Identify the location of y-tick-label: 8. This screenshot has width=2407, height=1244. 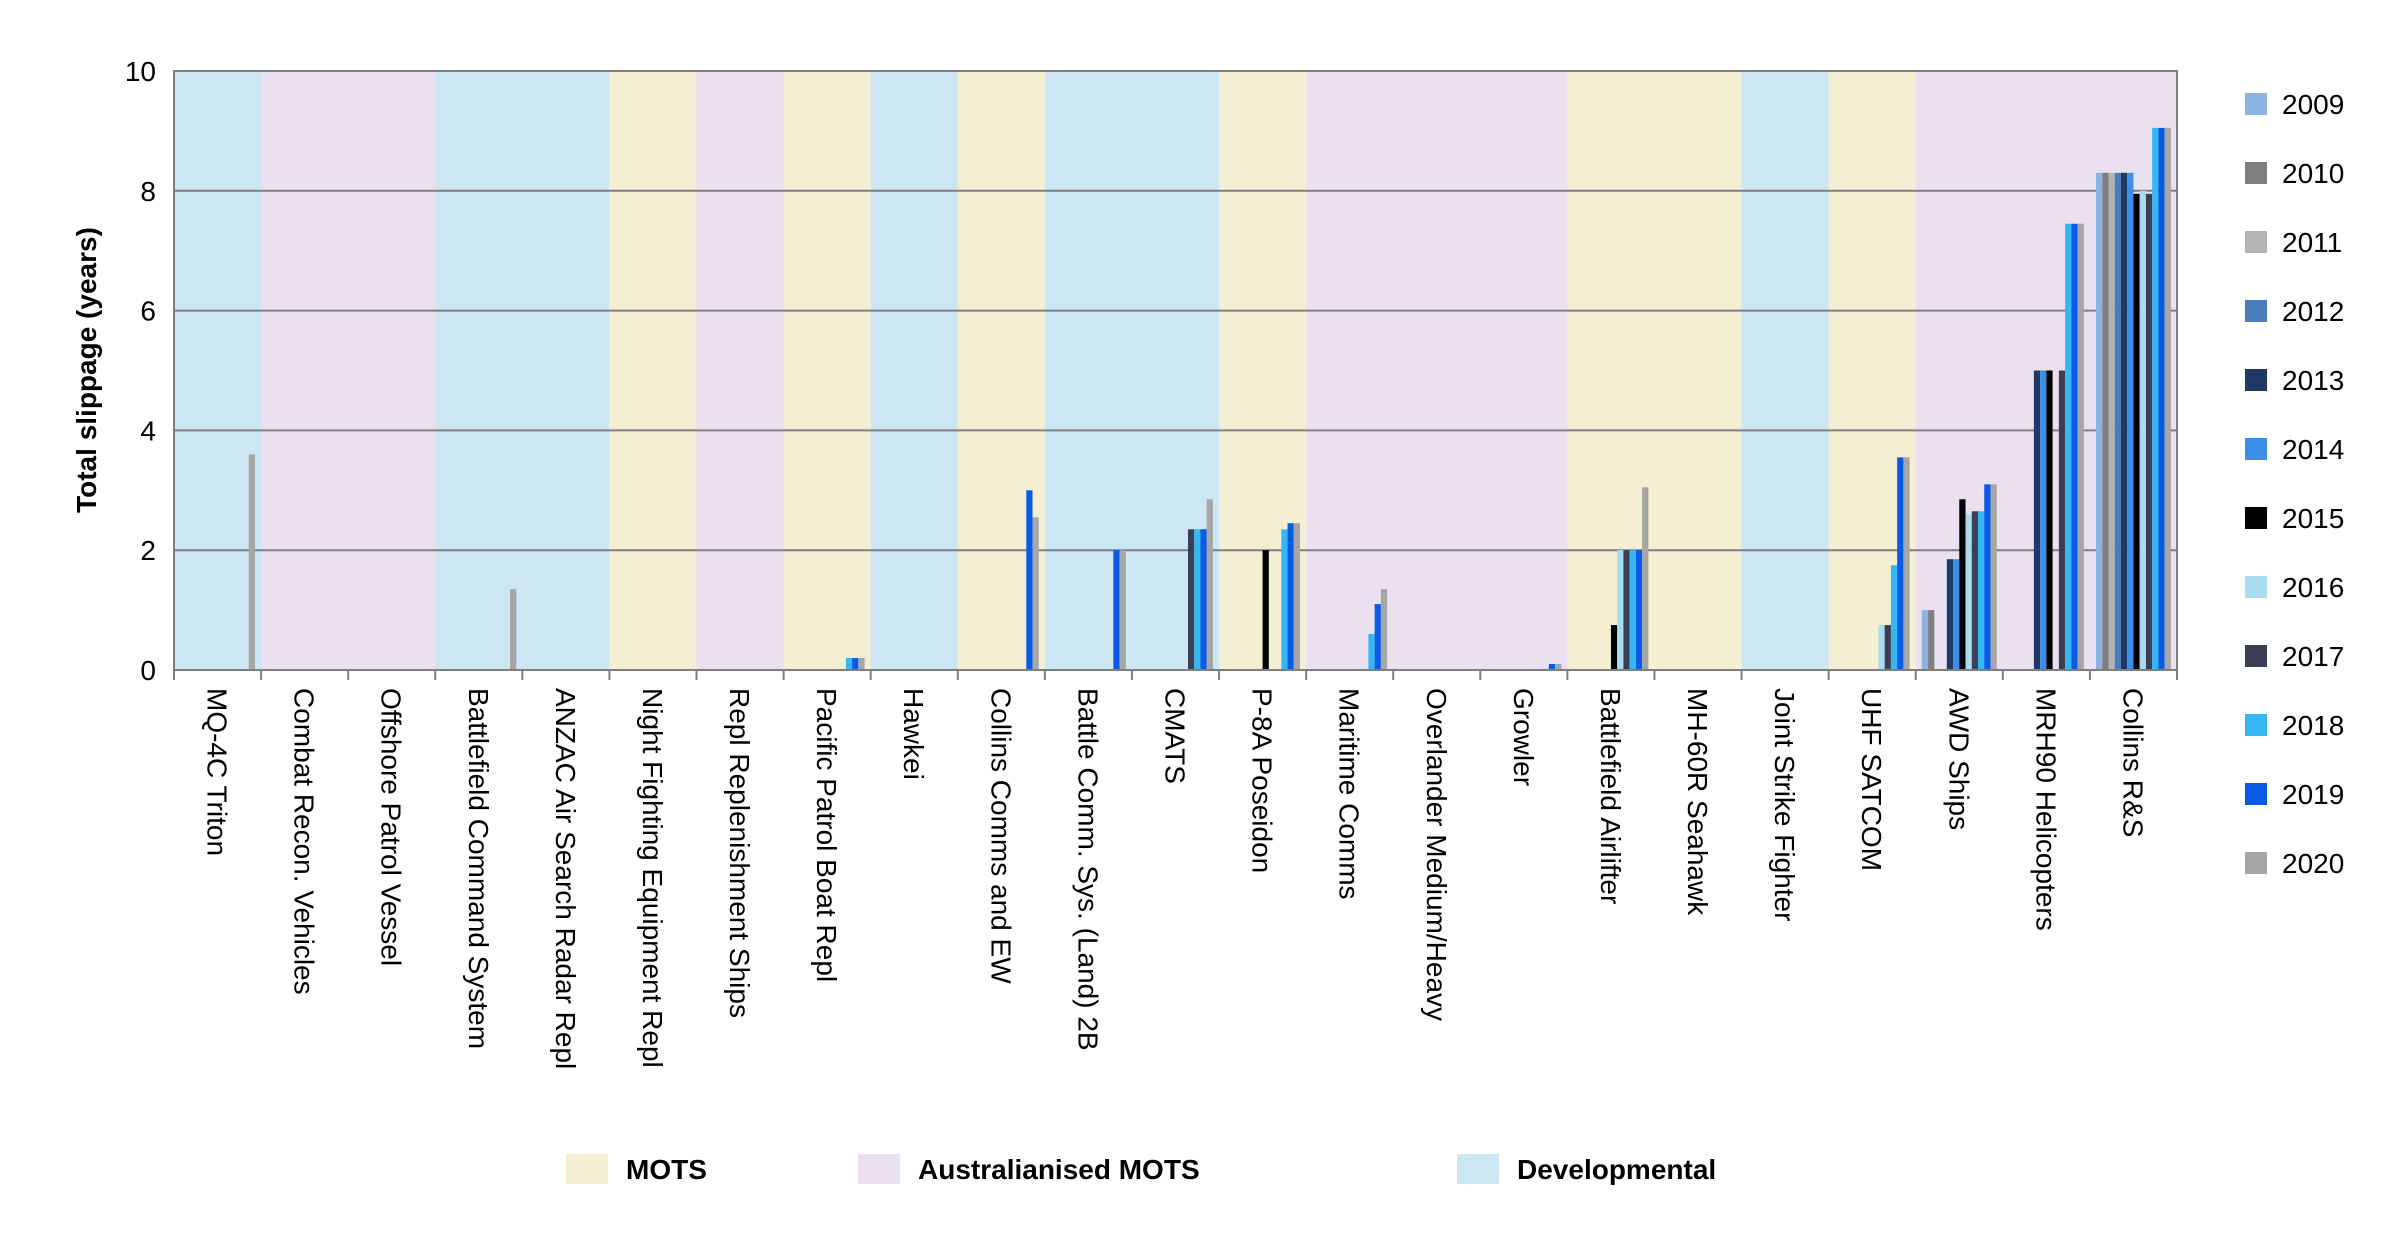
(148, 191).